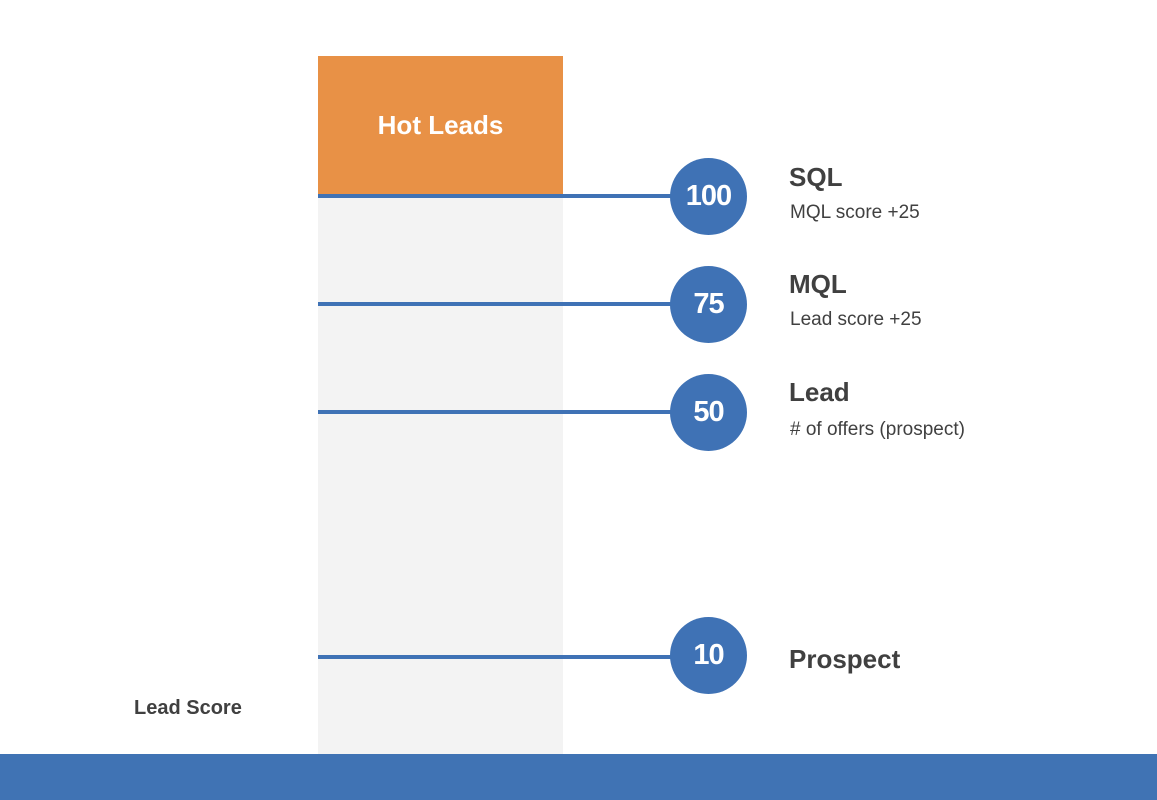 The height and width of the screenshot is (800, 1157). Describe the element at coordinates (188, 708) in the screenshot. I see `lead-score-axis-label: Lead Score` at that location.